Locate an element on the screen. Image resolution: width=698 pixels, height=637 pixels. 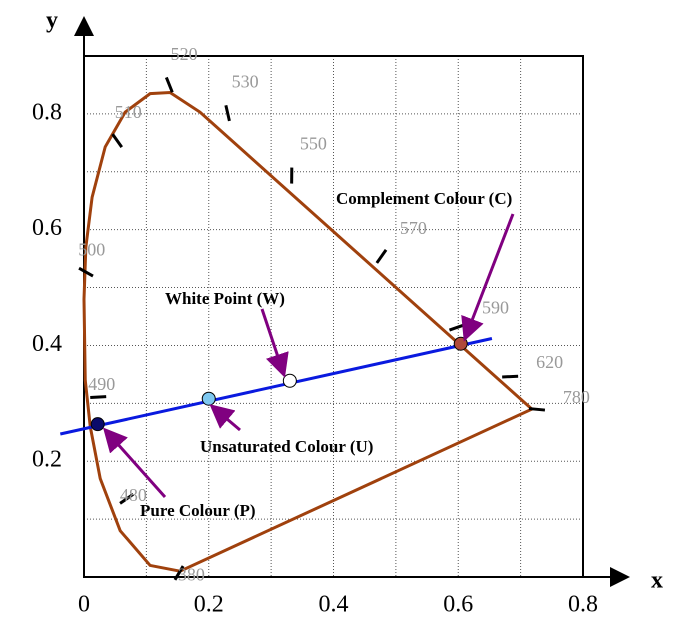
wavelength-label: 380 is located at coordinates (191, 575).